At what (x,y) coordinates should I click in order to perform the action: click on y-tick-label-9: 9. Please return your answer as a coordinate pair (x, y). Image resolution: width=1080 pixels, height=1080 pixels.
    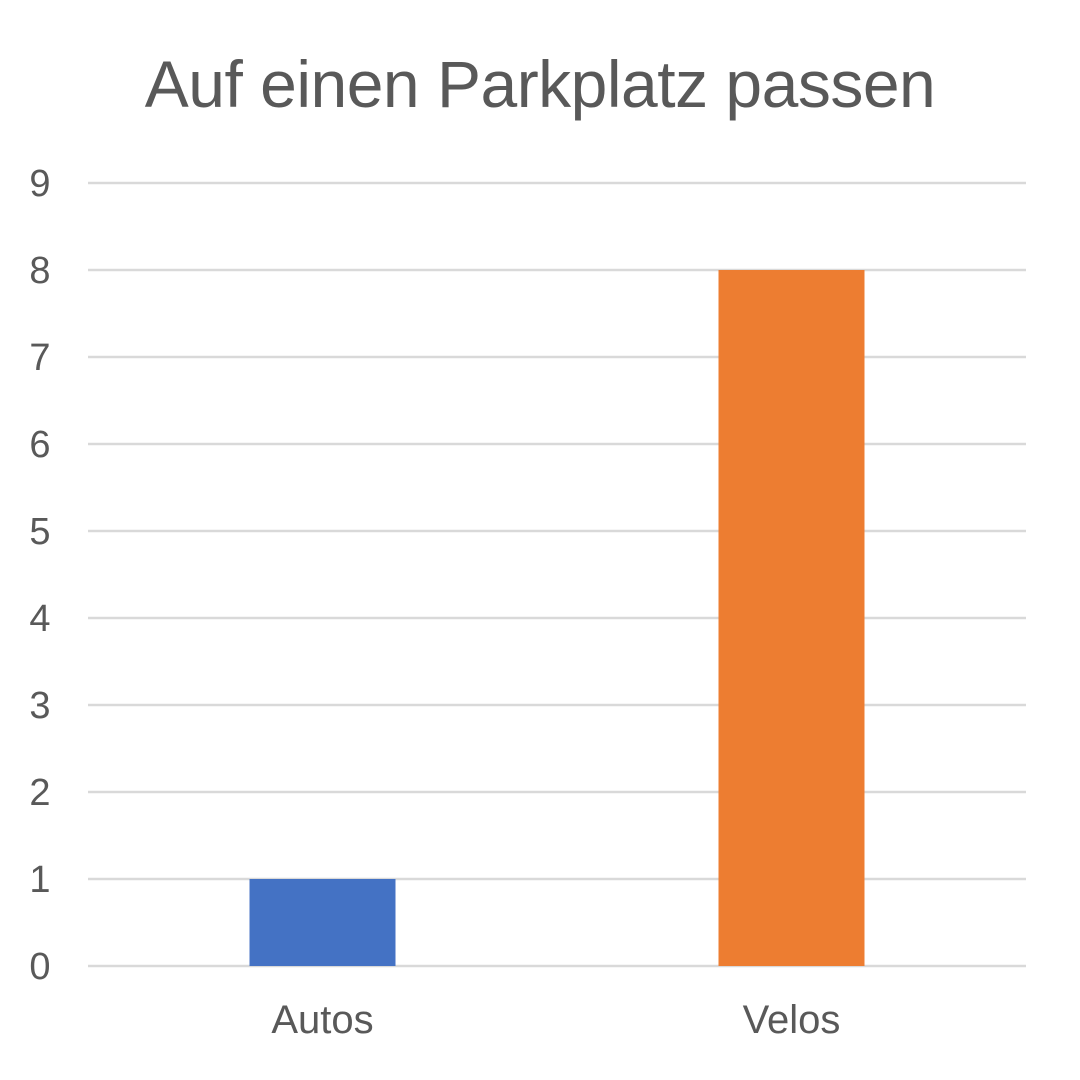
    Looking at the image, I should click on (39, 184).